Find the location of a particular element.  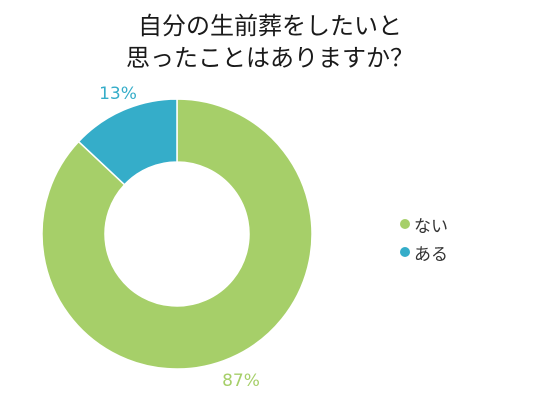

legend-swatch-nai is located at coordinates (405, 224).